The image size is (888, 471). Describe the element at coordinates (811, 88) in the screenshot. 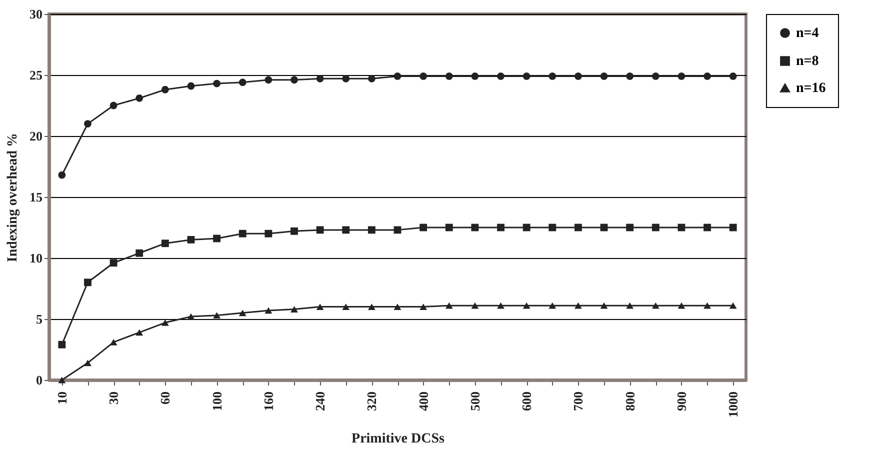

I see `legend-label: n=16` at that location.